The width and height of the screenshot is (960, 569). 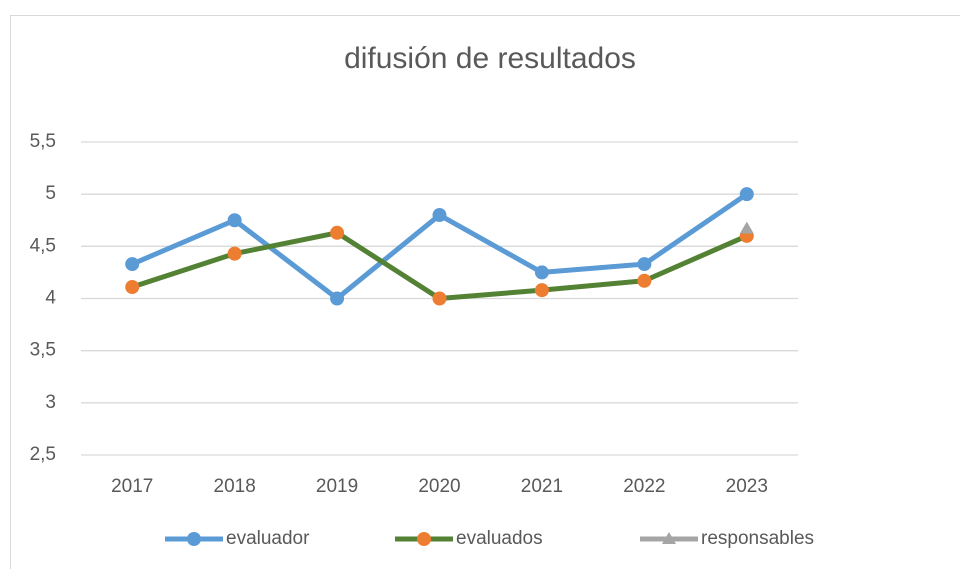 What do you see at coordinates (50, 193) in the screenshot?
I see `y-tick-label: 5` at bounding box center [50, 193].